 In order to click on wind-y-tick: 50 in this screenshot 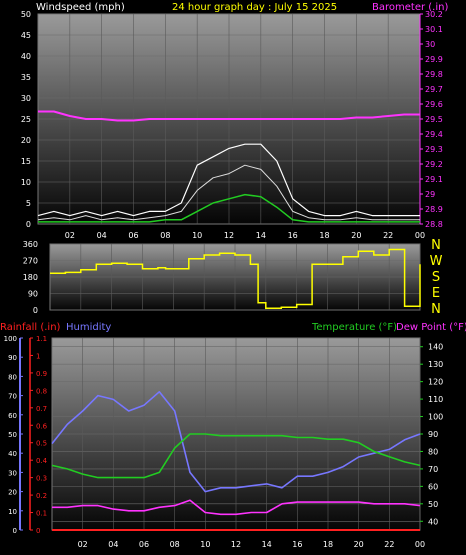, I will do `click(26, 14)`.